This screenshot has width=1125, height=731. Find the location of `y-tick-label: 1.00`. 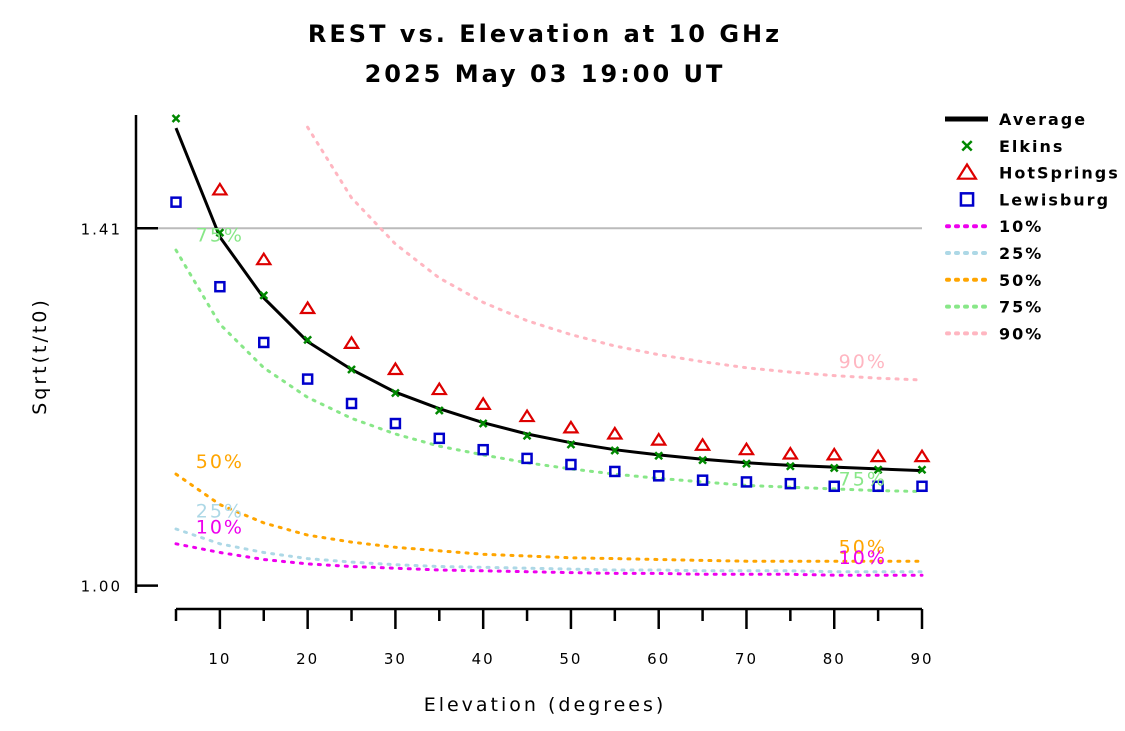

y-tick-label: 1.00 is located at coordinates (101, 587).